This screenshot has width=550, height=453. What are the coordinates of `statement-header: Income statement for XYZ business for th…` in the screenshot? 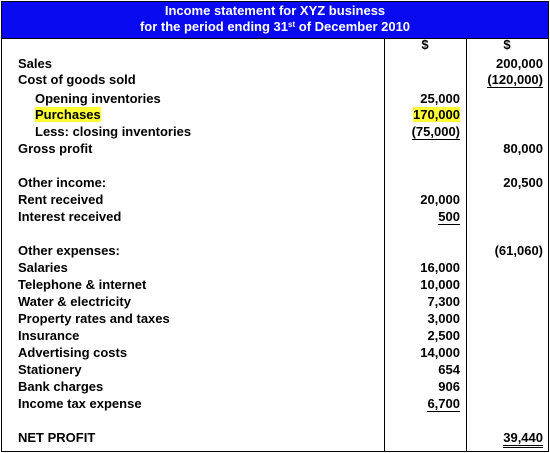 It's located at (275, 20).